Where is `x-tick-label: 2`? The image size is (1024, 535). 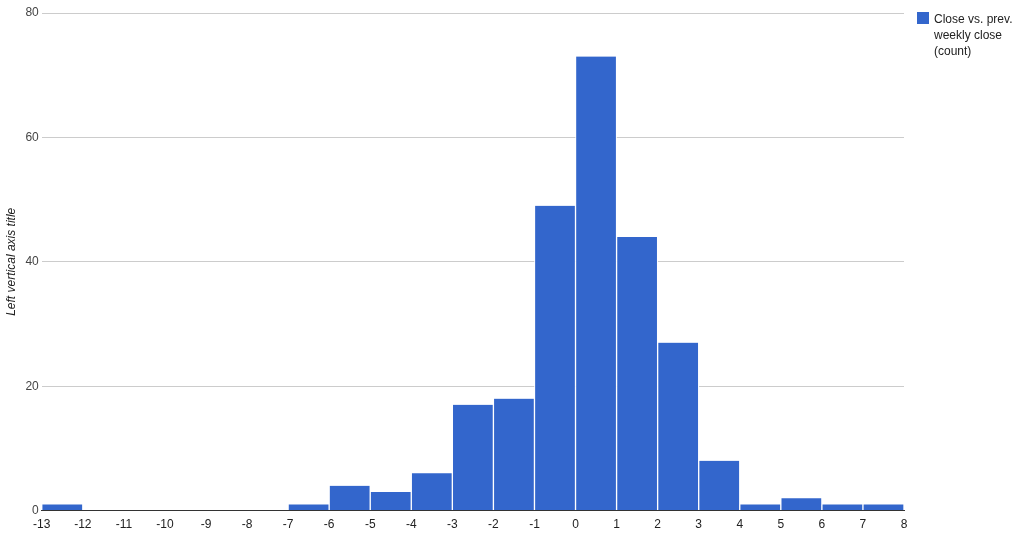 x-tick-label: 2 is located at coordinates (658, 524).